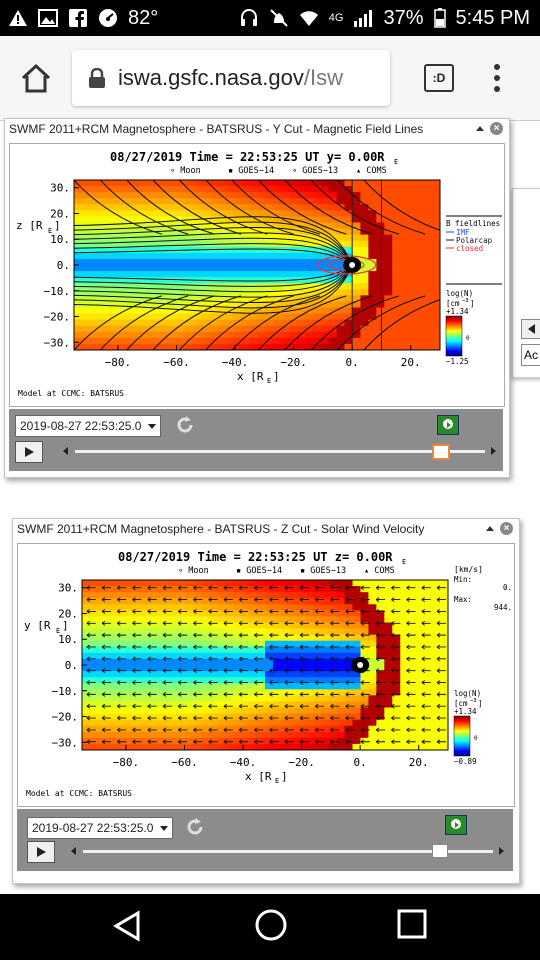 The image size is (540, 960). I want to click on density-field, so click(257, 265).